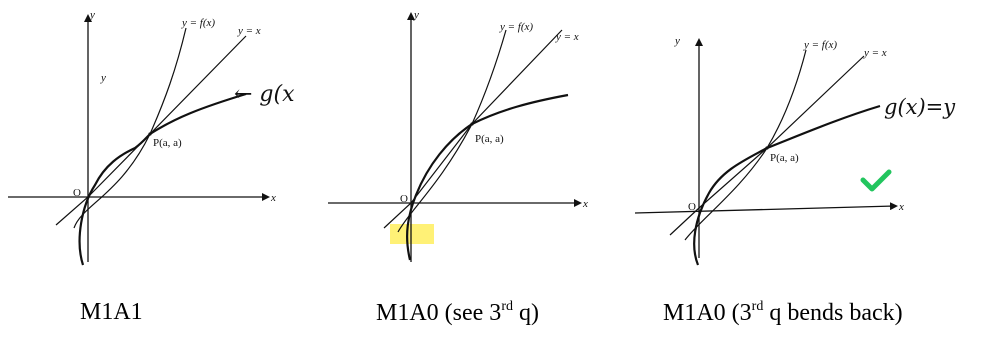 The width and height of the screenshot is (984, 345). Describe the element at coordinates (103, 78) in the screenshot. I see `y-axis-tick-label: y` at that location.